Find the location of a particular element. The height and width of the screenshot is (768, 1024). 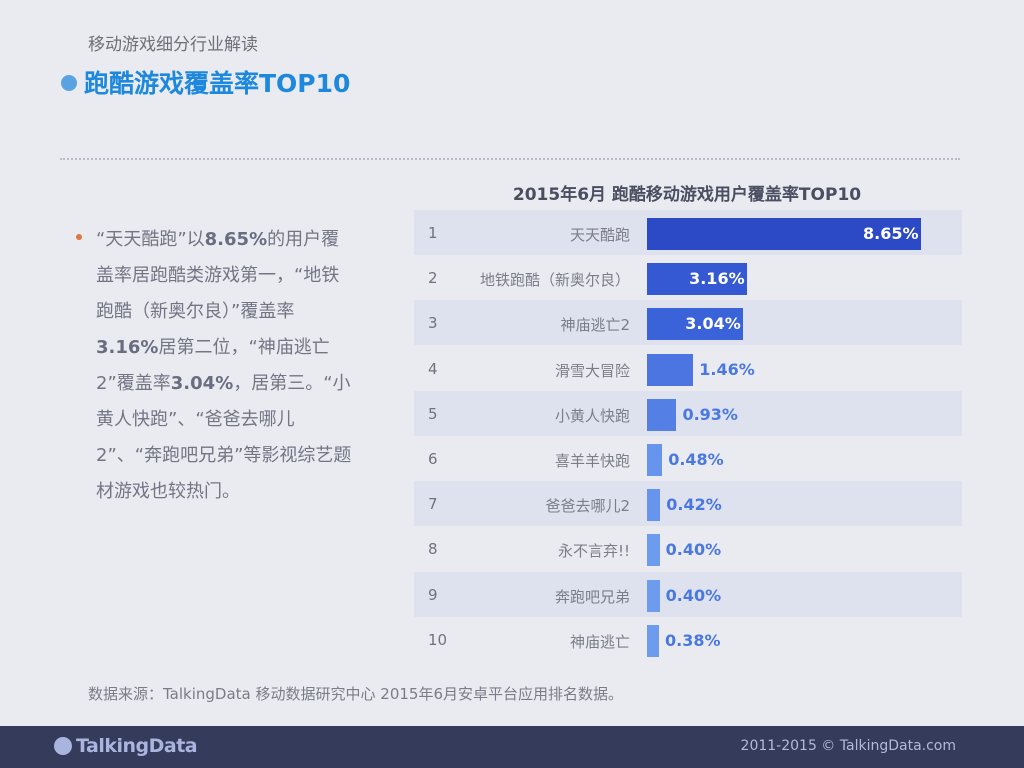

rank-label: 4 is located at coordinates (433, 368).